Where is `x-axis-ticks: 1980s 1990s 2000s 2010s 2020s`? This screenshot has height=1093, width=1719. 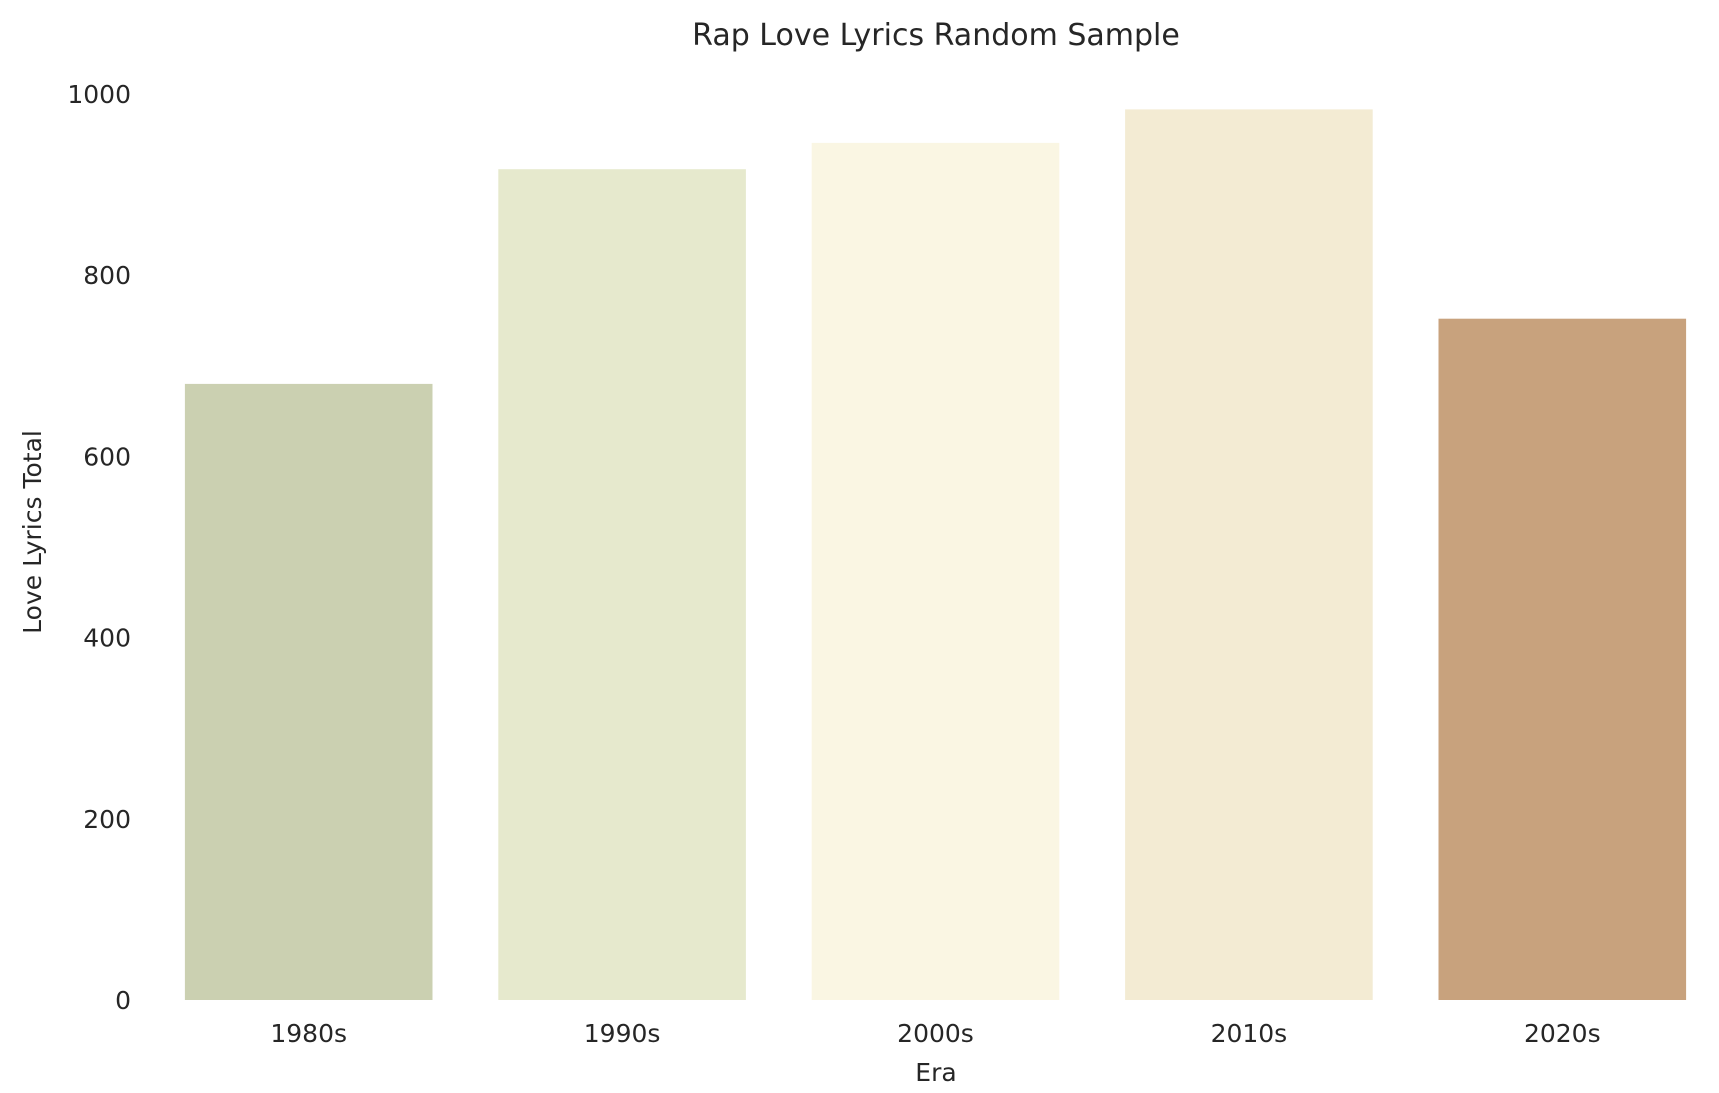
x-axis-ticks: 1980s 1990s 2000s 2010s 2020s is located at coordinates (935, 1033).